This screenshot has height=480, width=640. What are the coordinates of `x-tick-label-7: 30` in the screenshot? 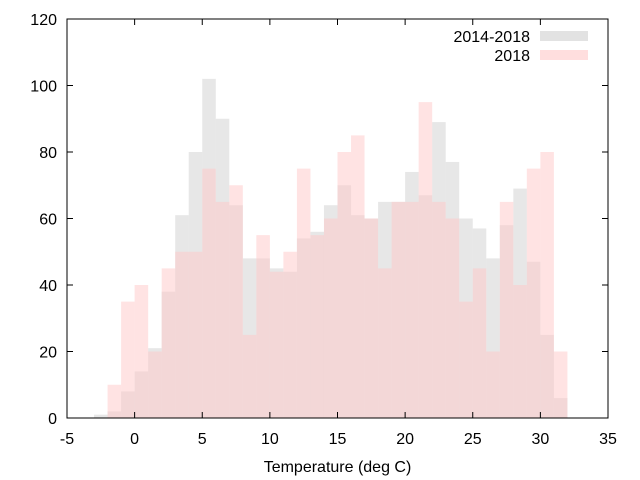 It's located at (540, 439).